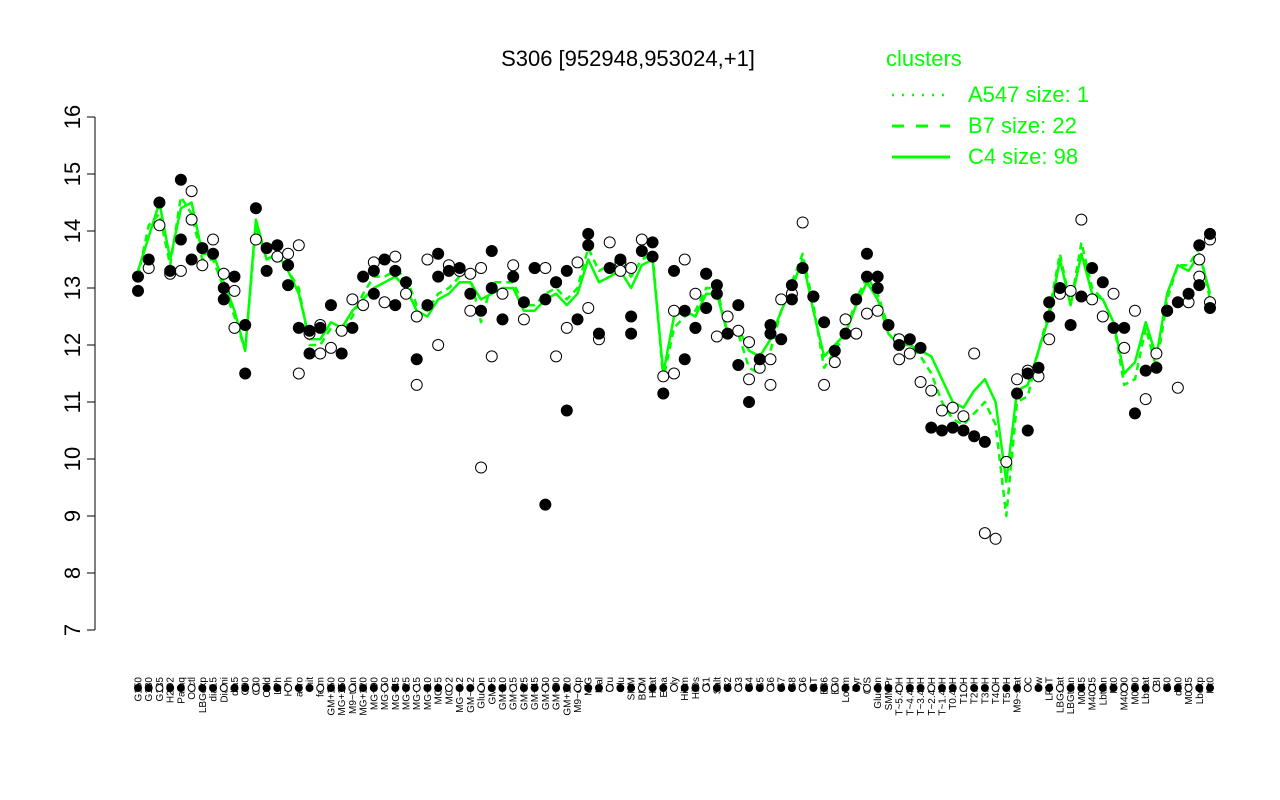 The width and height of the screenshot is (1280, 800). What do you see at coordinates (72, 345) in the screenshot?
I see `y-tick-label: 12` at bounding box center [72, 345].